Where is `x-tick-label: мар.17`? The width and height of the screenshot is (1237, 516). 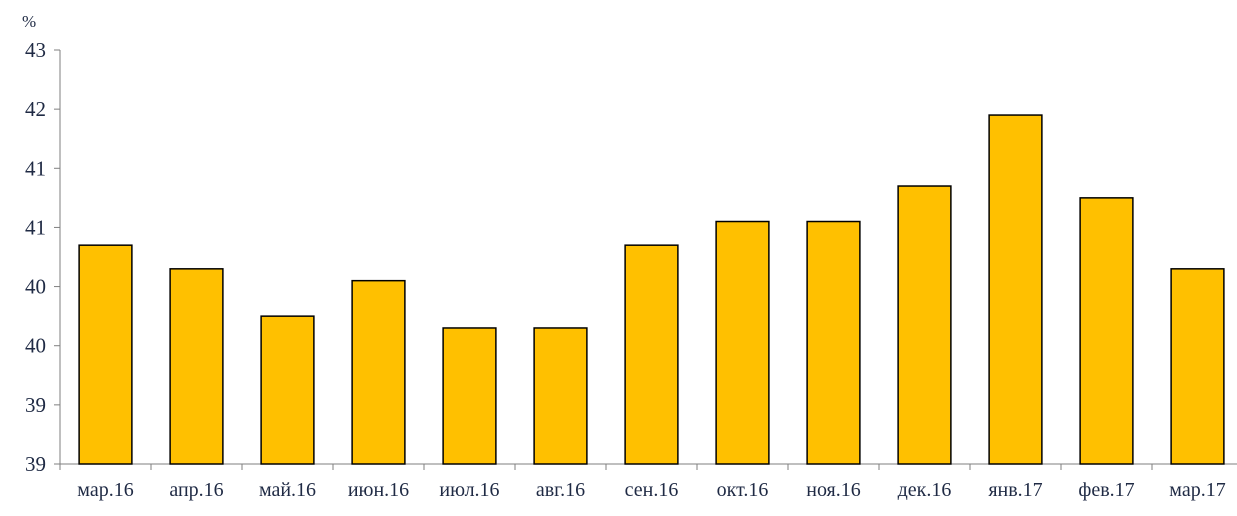
x-tick-label: мар.17 is located at coordinates (1197, 490).